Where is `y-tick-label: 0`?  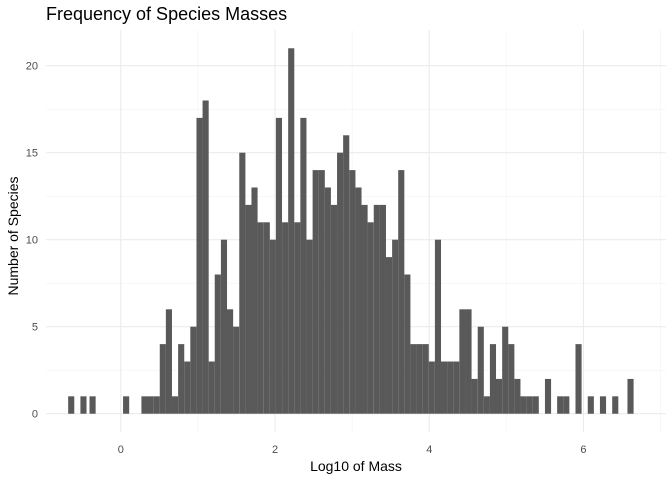
y-tick-label: 0 is located at coordinates (35, 415).